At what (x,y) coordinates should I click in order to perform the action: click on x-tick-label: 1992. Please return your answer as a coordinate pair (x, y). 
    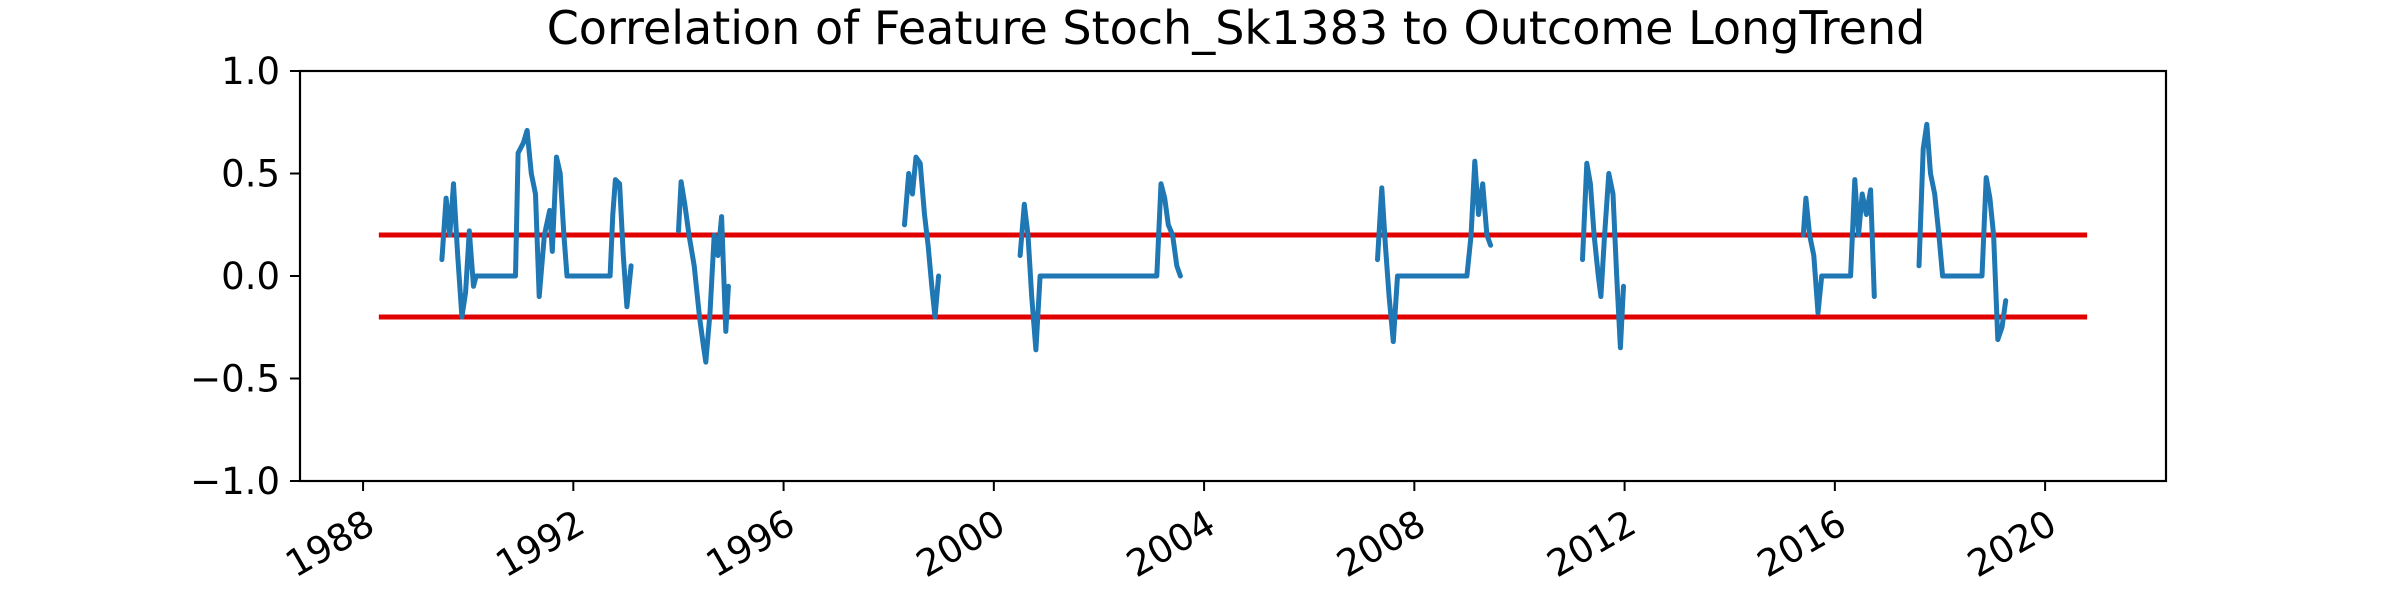
    Looking at the image, I should click on (540, 544).